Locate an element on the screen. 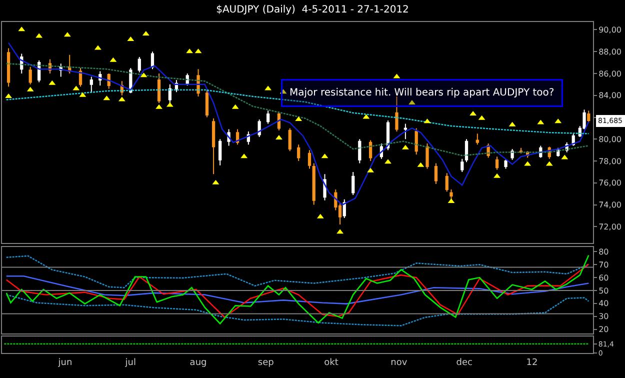  x-tick-label: 12 is located at coordinates (532, 363).